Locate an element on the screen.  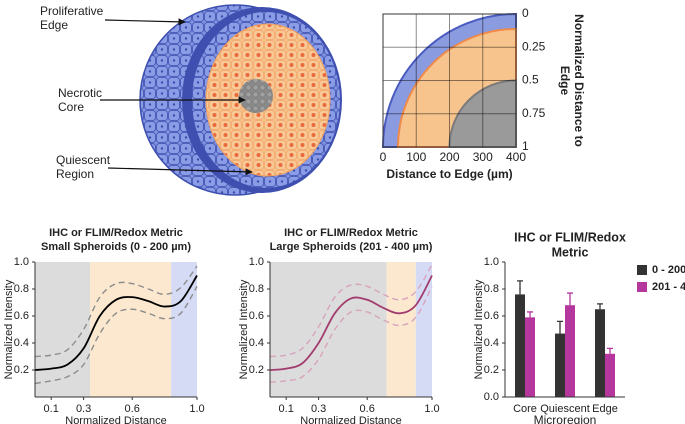
illustration-label: Edge is located at coordinates (54, 25).